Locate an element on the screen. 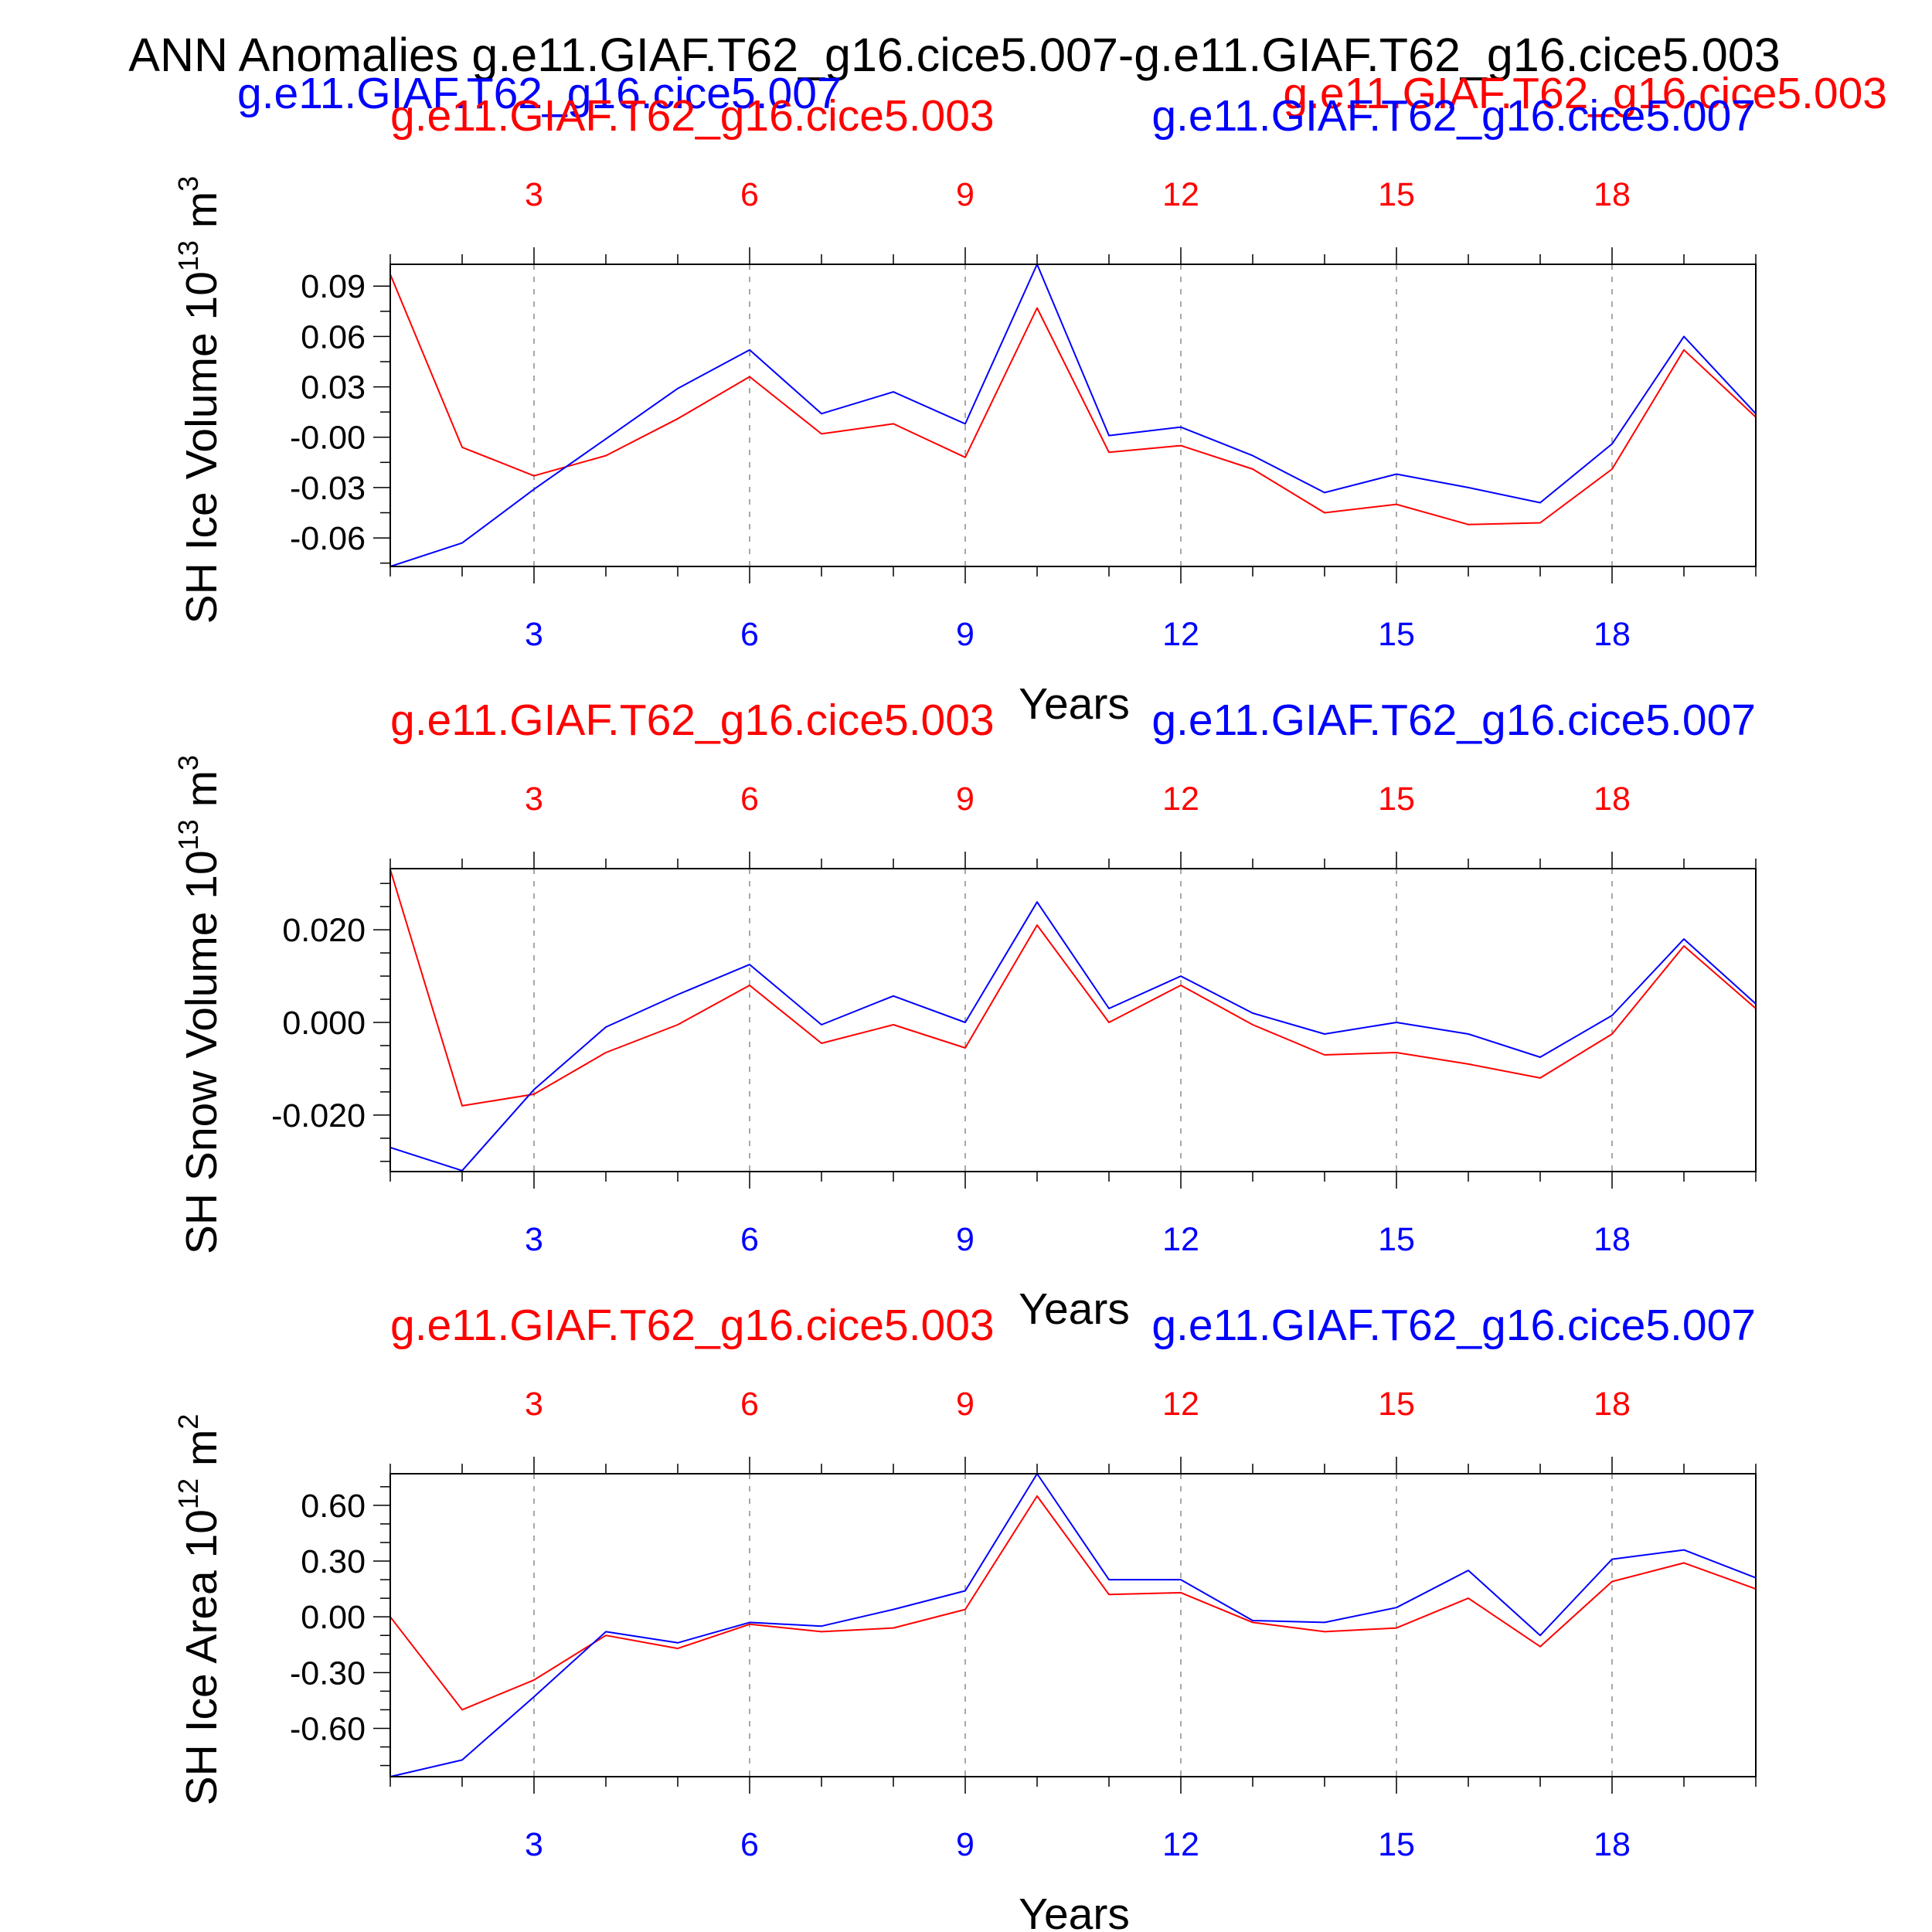 This screenshot has width=1932, height=1932. y-tick-label: -0.00 is located at coordinates (328, 439).